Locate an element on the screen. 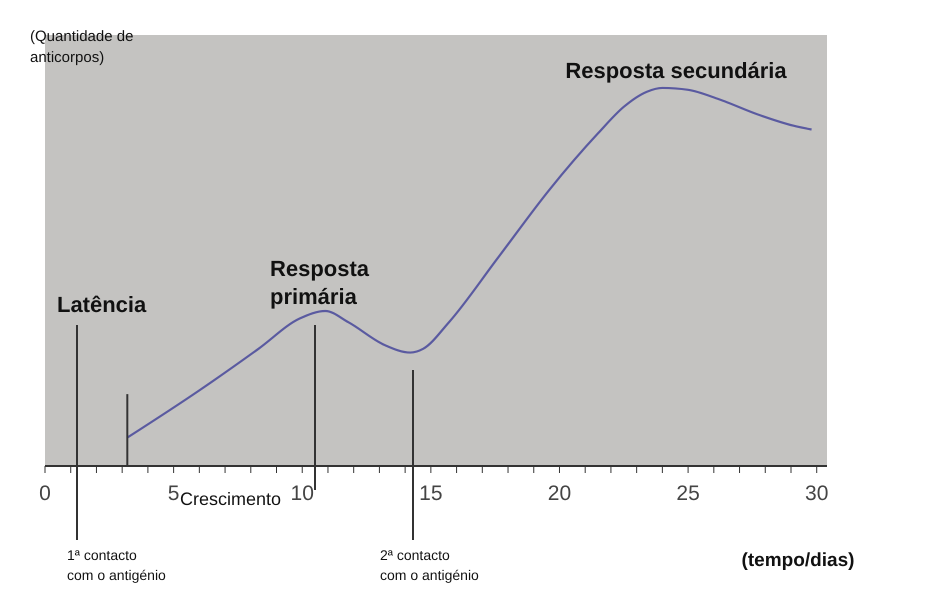  x-tick-label: 15 is located at coordinates (431, 493).